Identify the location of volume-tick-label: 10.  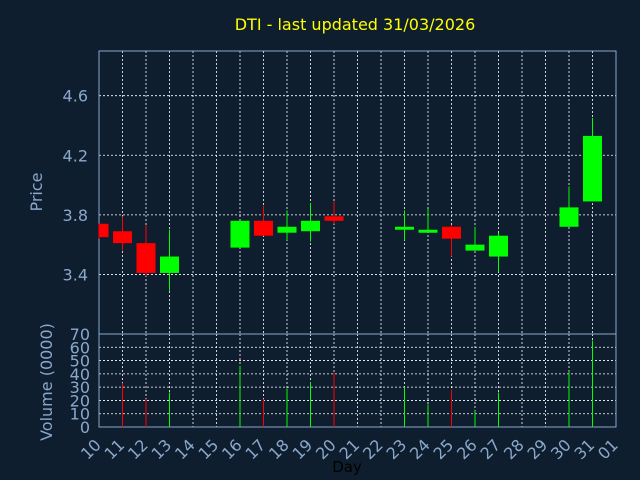
(80, 414).